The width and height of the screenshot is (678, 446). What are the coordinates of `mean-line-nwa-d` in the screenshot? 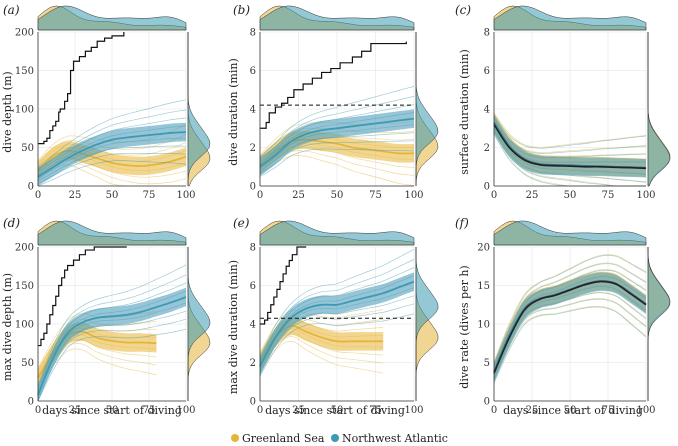 It's located at (112, 346).